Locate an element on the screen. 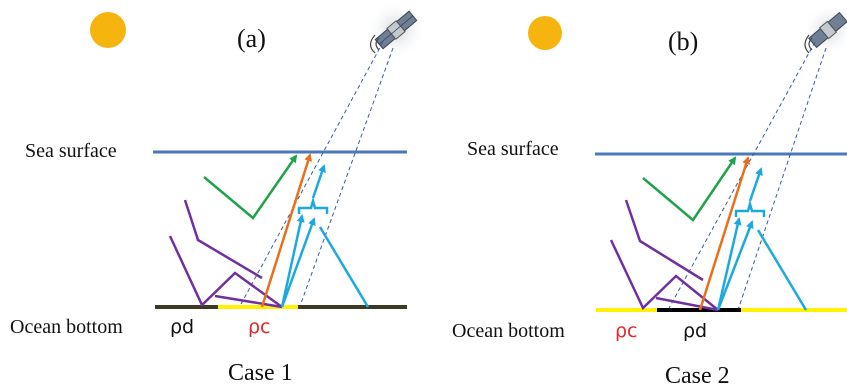 This screenshot has height=392, width=847. rho-left-label: ρd is located at coordinates (182, 327).